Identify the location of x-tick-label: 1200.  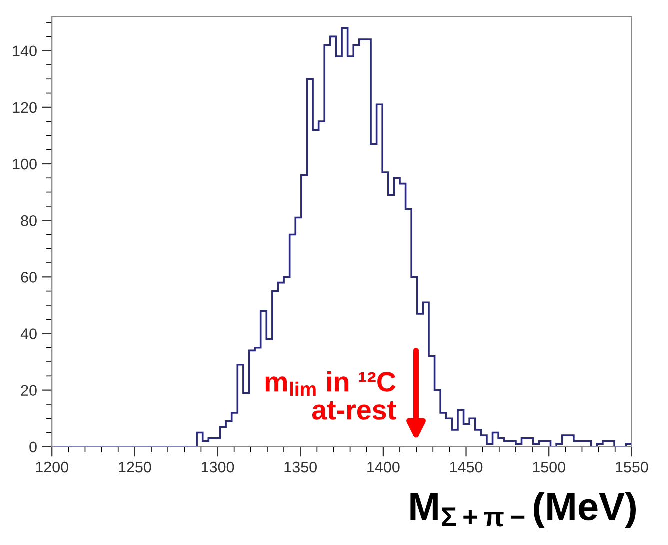
(52, 467).